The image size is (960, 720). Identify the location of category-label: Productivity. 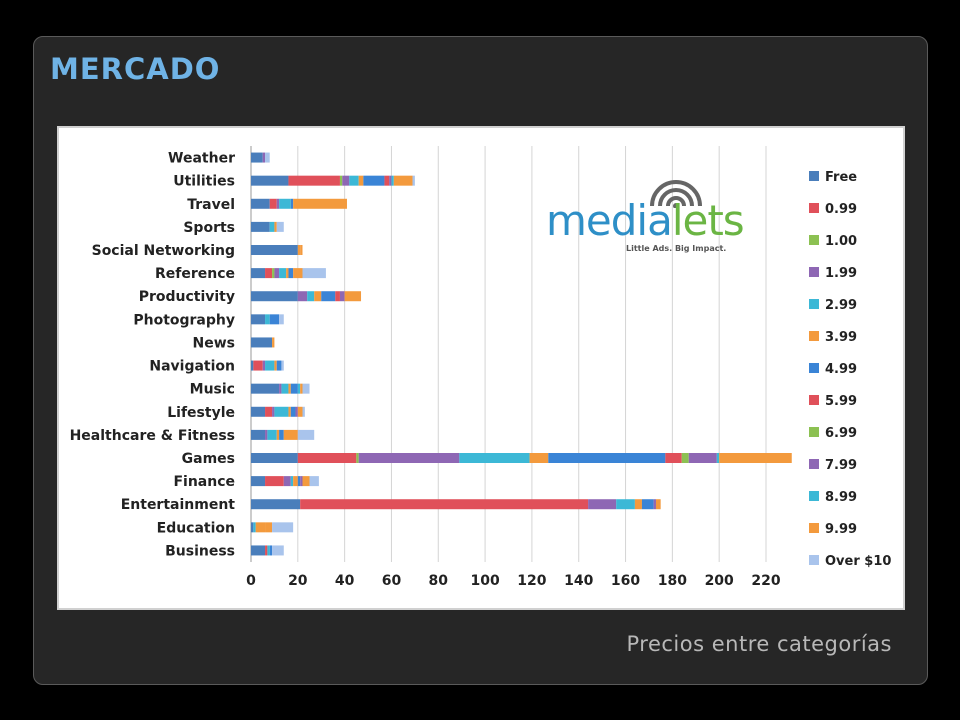
(187, 297).